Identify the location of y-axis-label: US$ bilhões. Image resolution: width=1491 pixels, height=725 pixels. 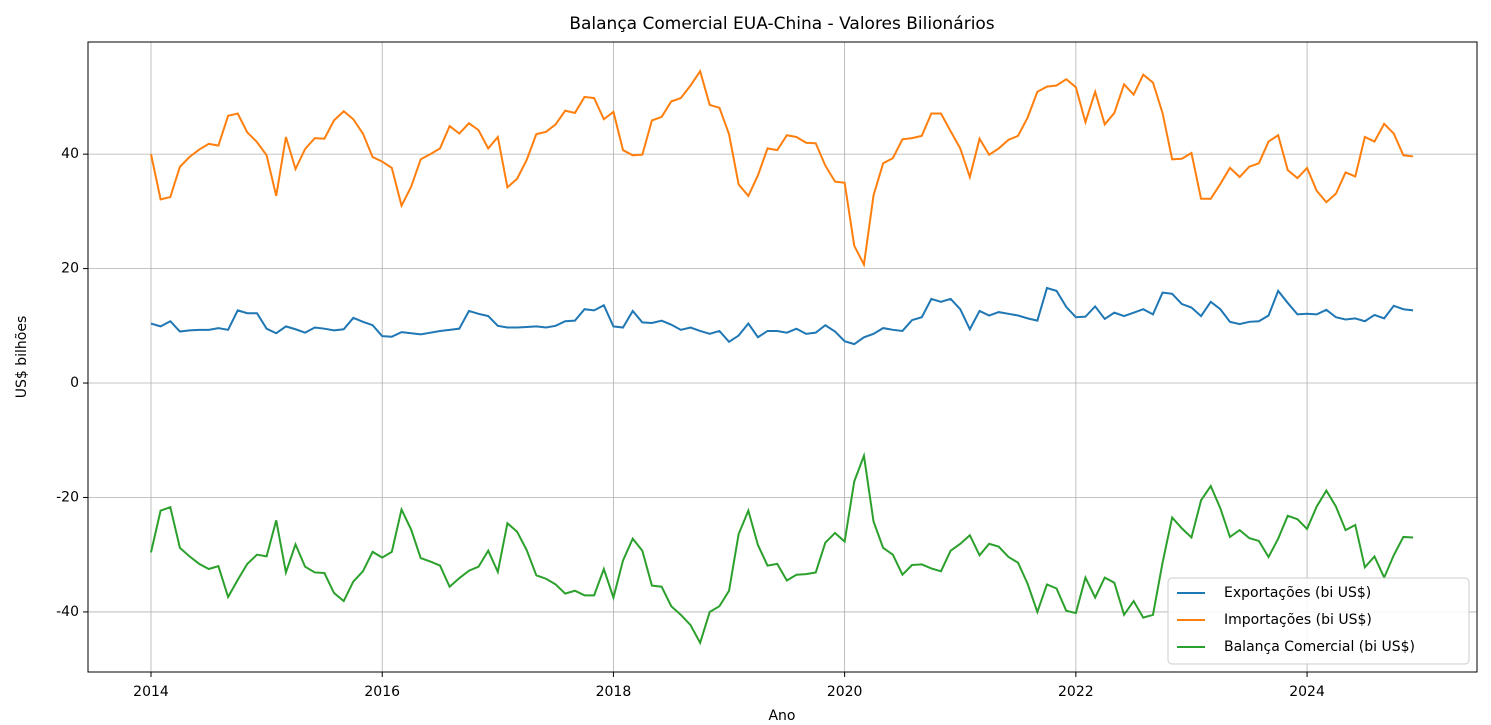
(22, 357).